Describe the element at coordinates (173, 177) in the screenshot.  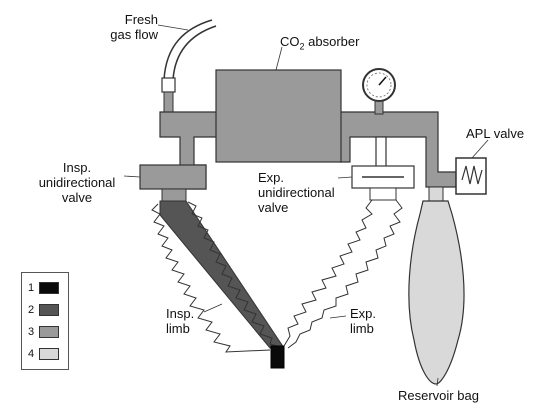
I see `insp-valve-block` at that location.